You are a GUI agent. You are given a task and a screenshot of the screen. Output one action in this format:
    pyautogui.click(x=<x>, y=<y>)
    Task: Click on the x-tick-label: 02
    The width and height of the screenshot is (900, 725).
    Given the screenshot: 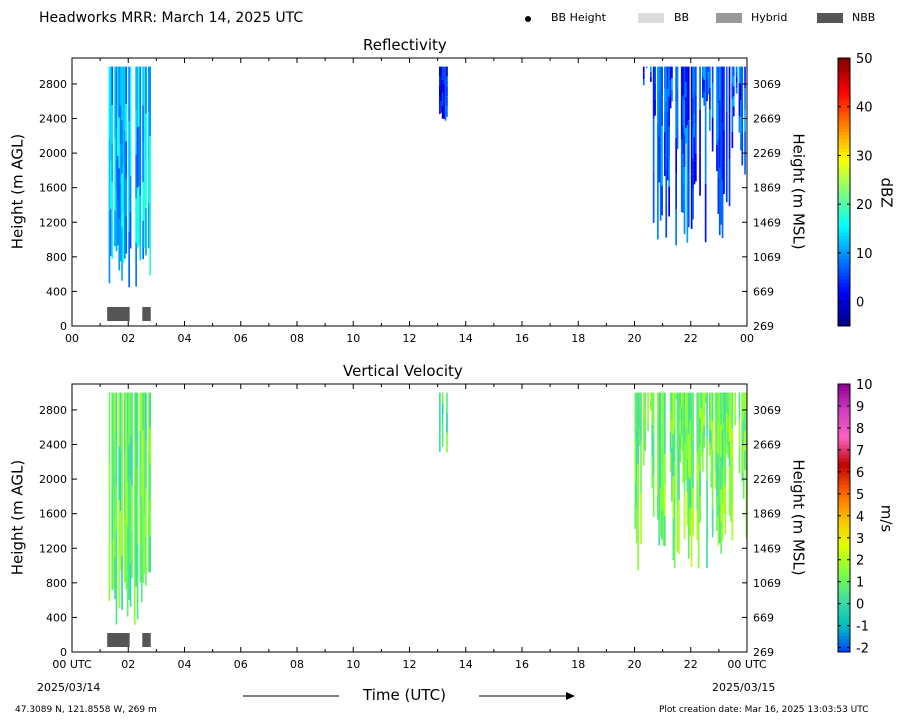 What is the action you would take?
    pyautogui.click(x=128, y=338)
    